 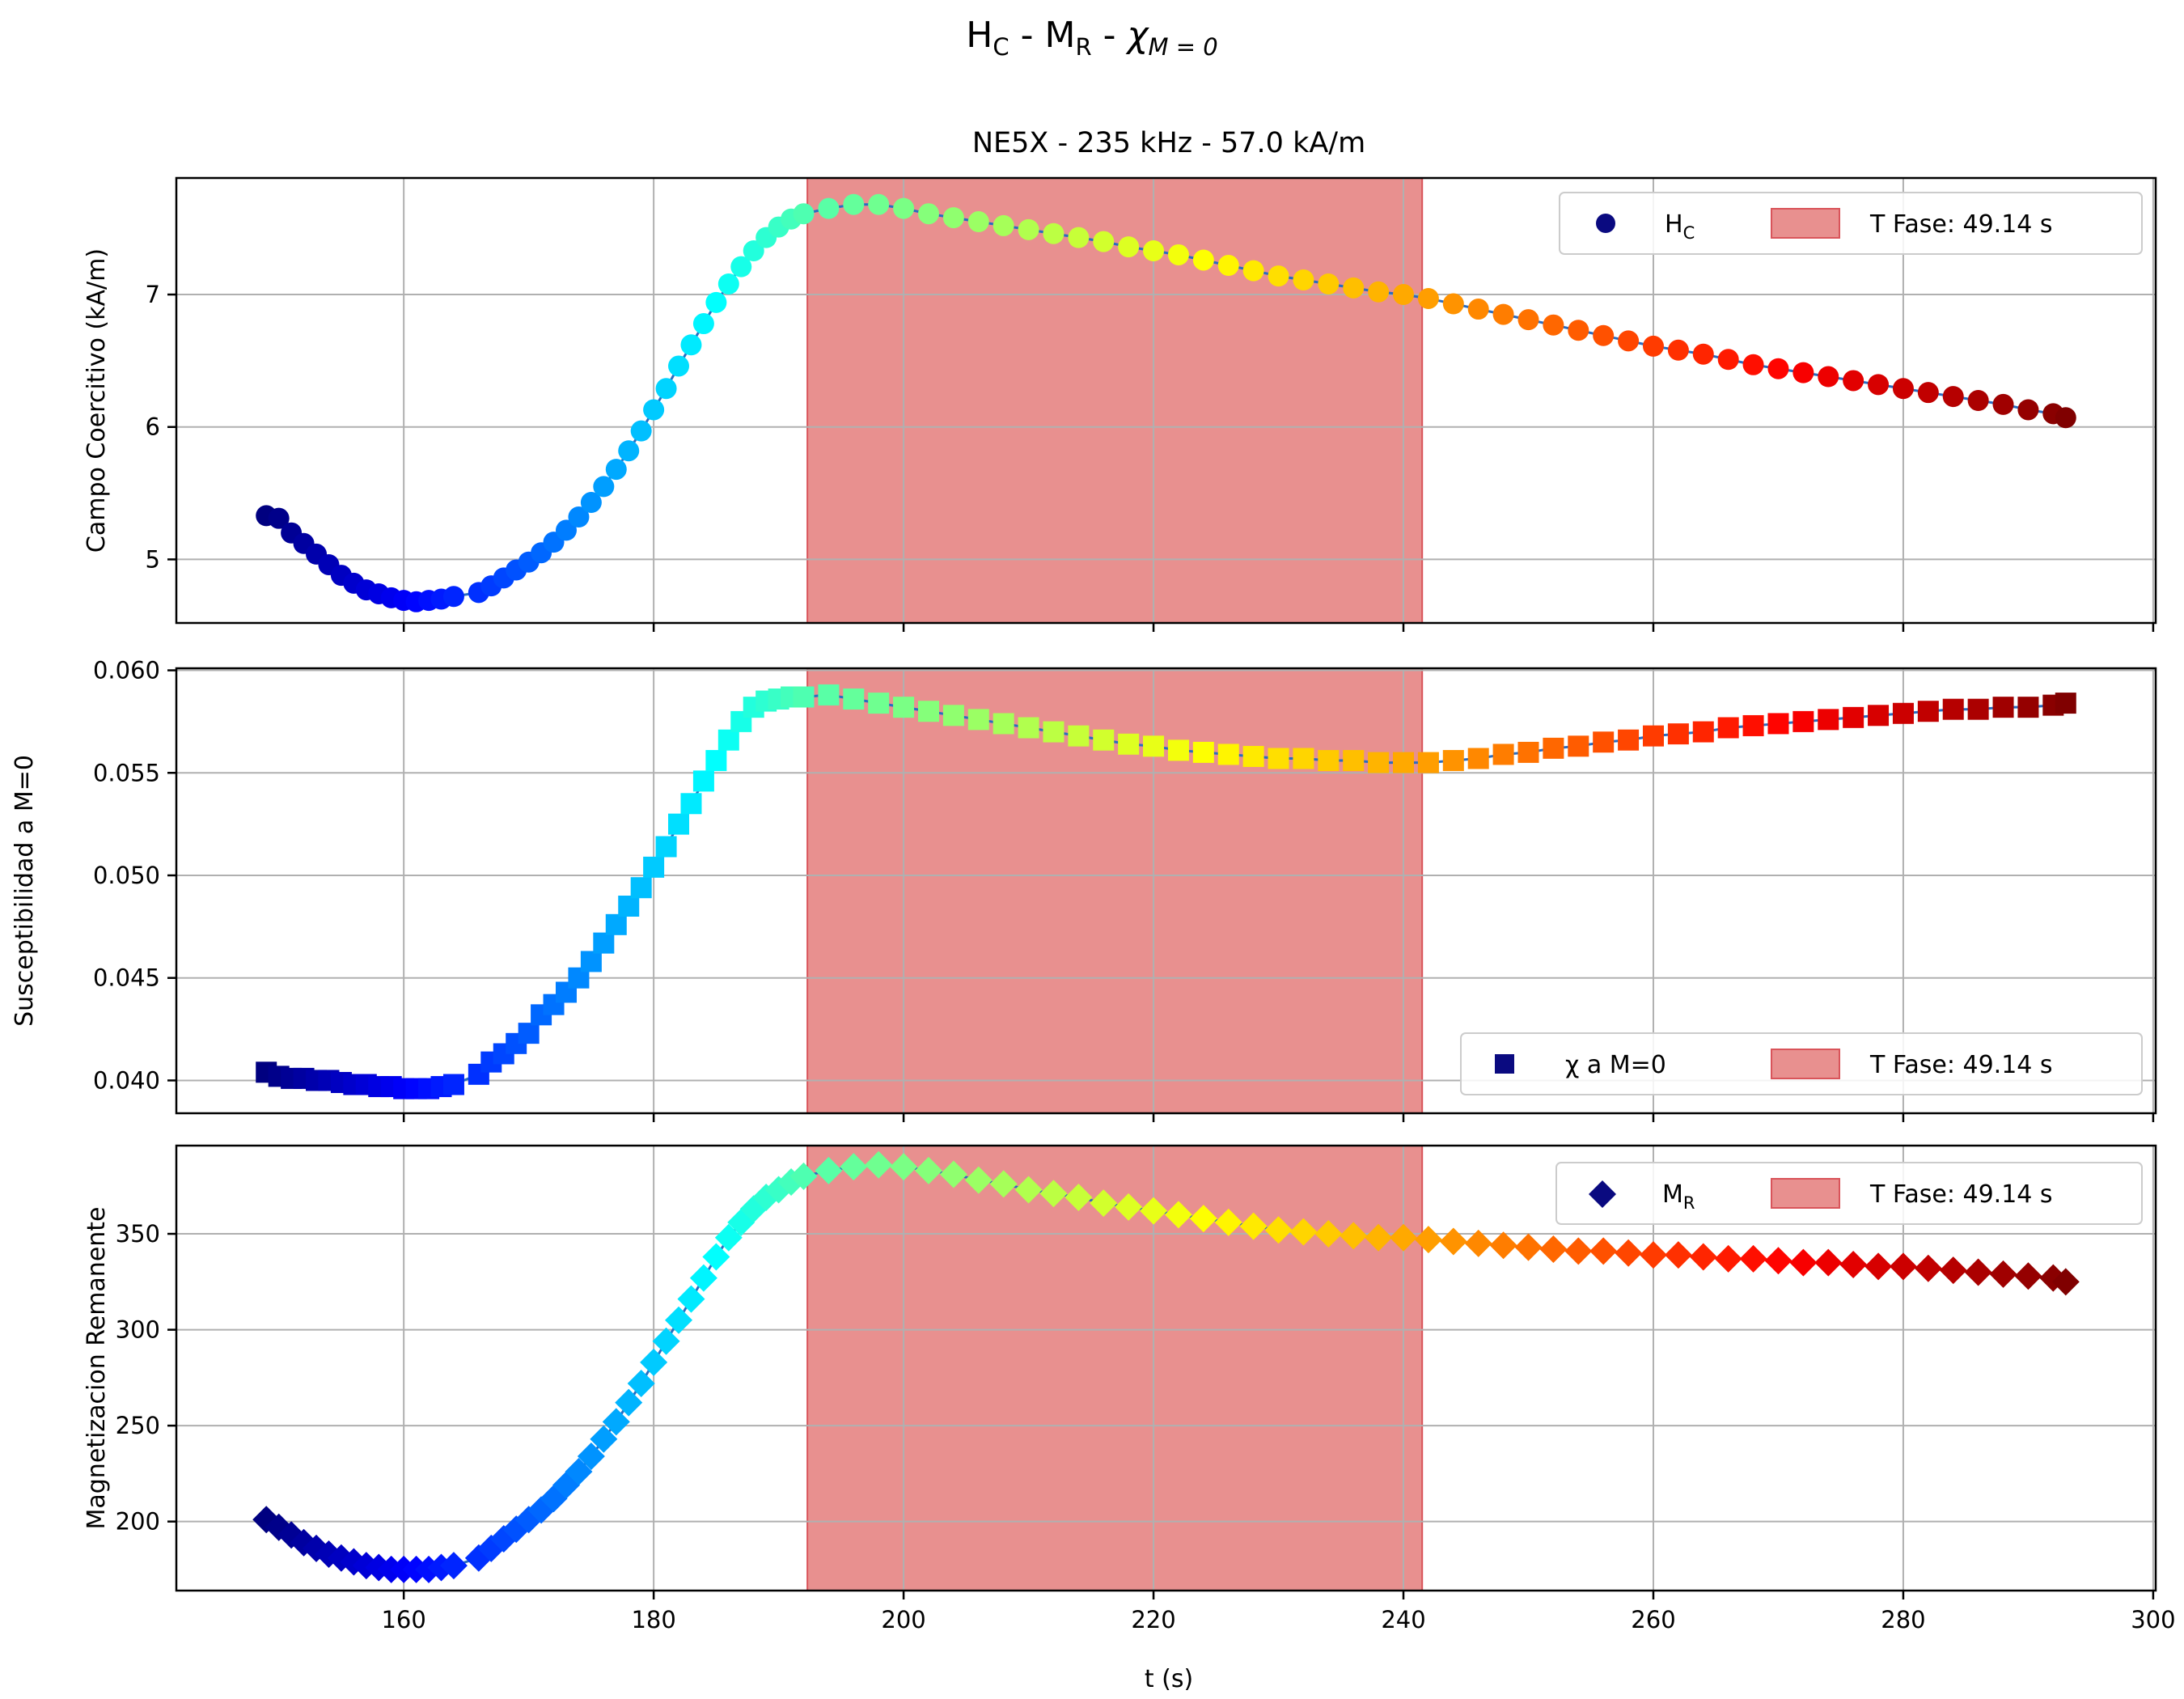 What do you see at coordinates (1678, 1196) in the screenshot?
I see `legend-mr-label: MR` at bounding box center [1678, 1196].